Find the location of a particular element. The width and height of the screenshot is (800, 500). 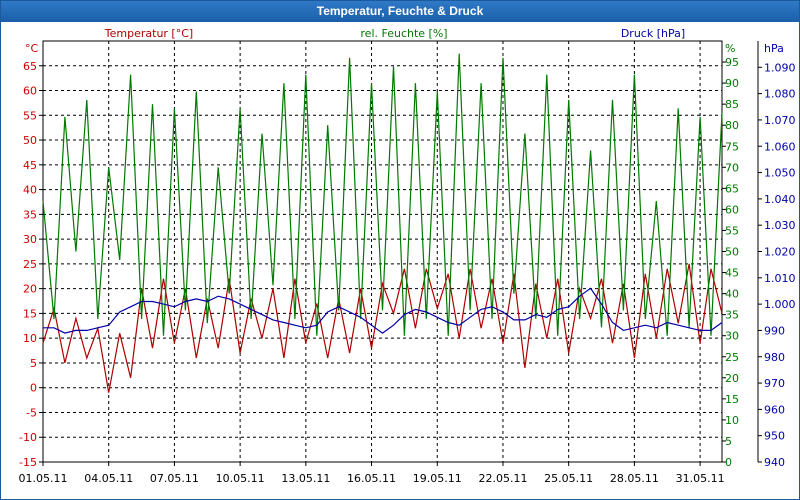

temperature-tick-label: -5 is located at coordinates (31, 412).